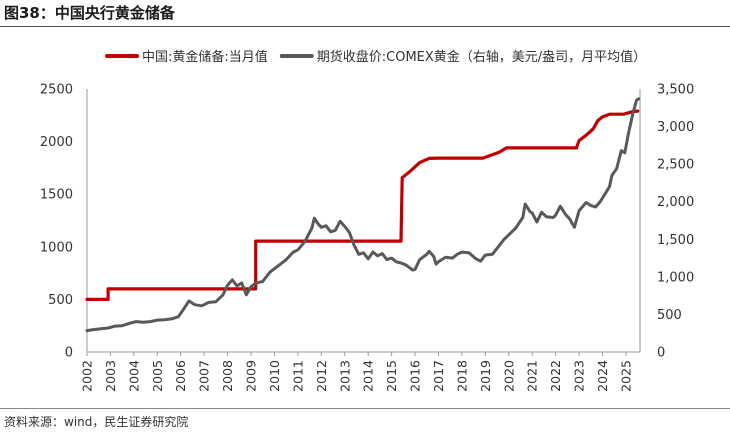  Describe the element at coordinates (205, 57) in the screenshot. I see `legend-label: 中国:黄金储备:当月值` at that location.